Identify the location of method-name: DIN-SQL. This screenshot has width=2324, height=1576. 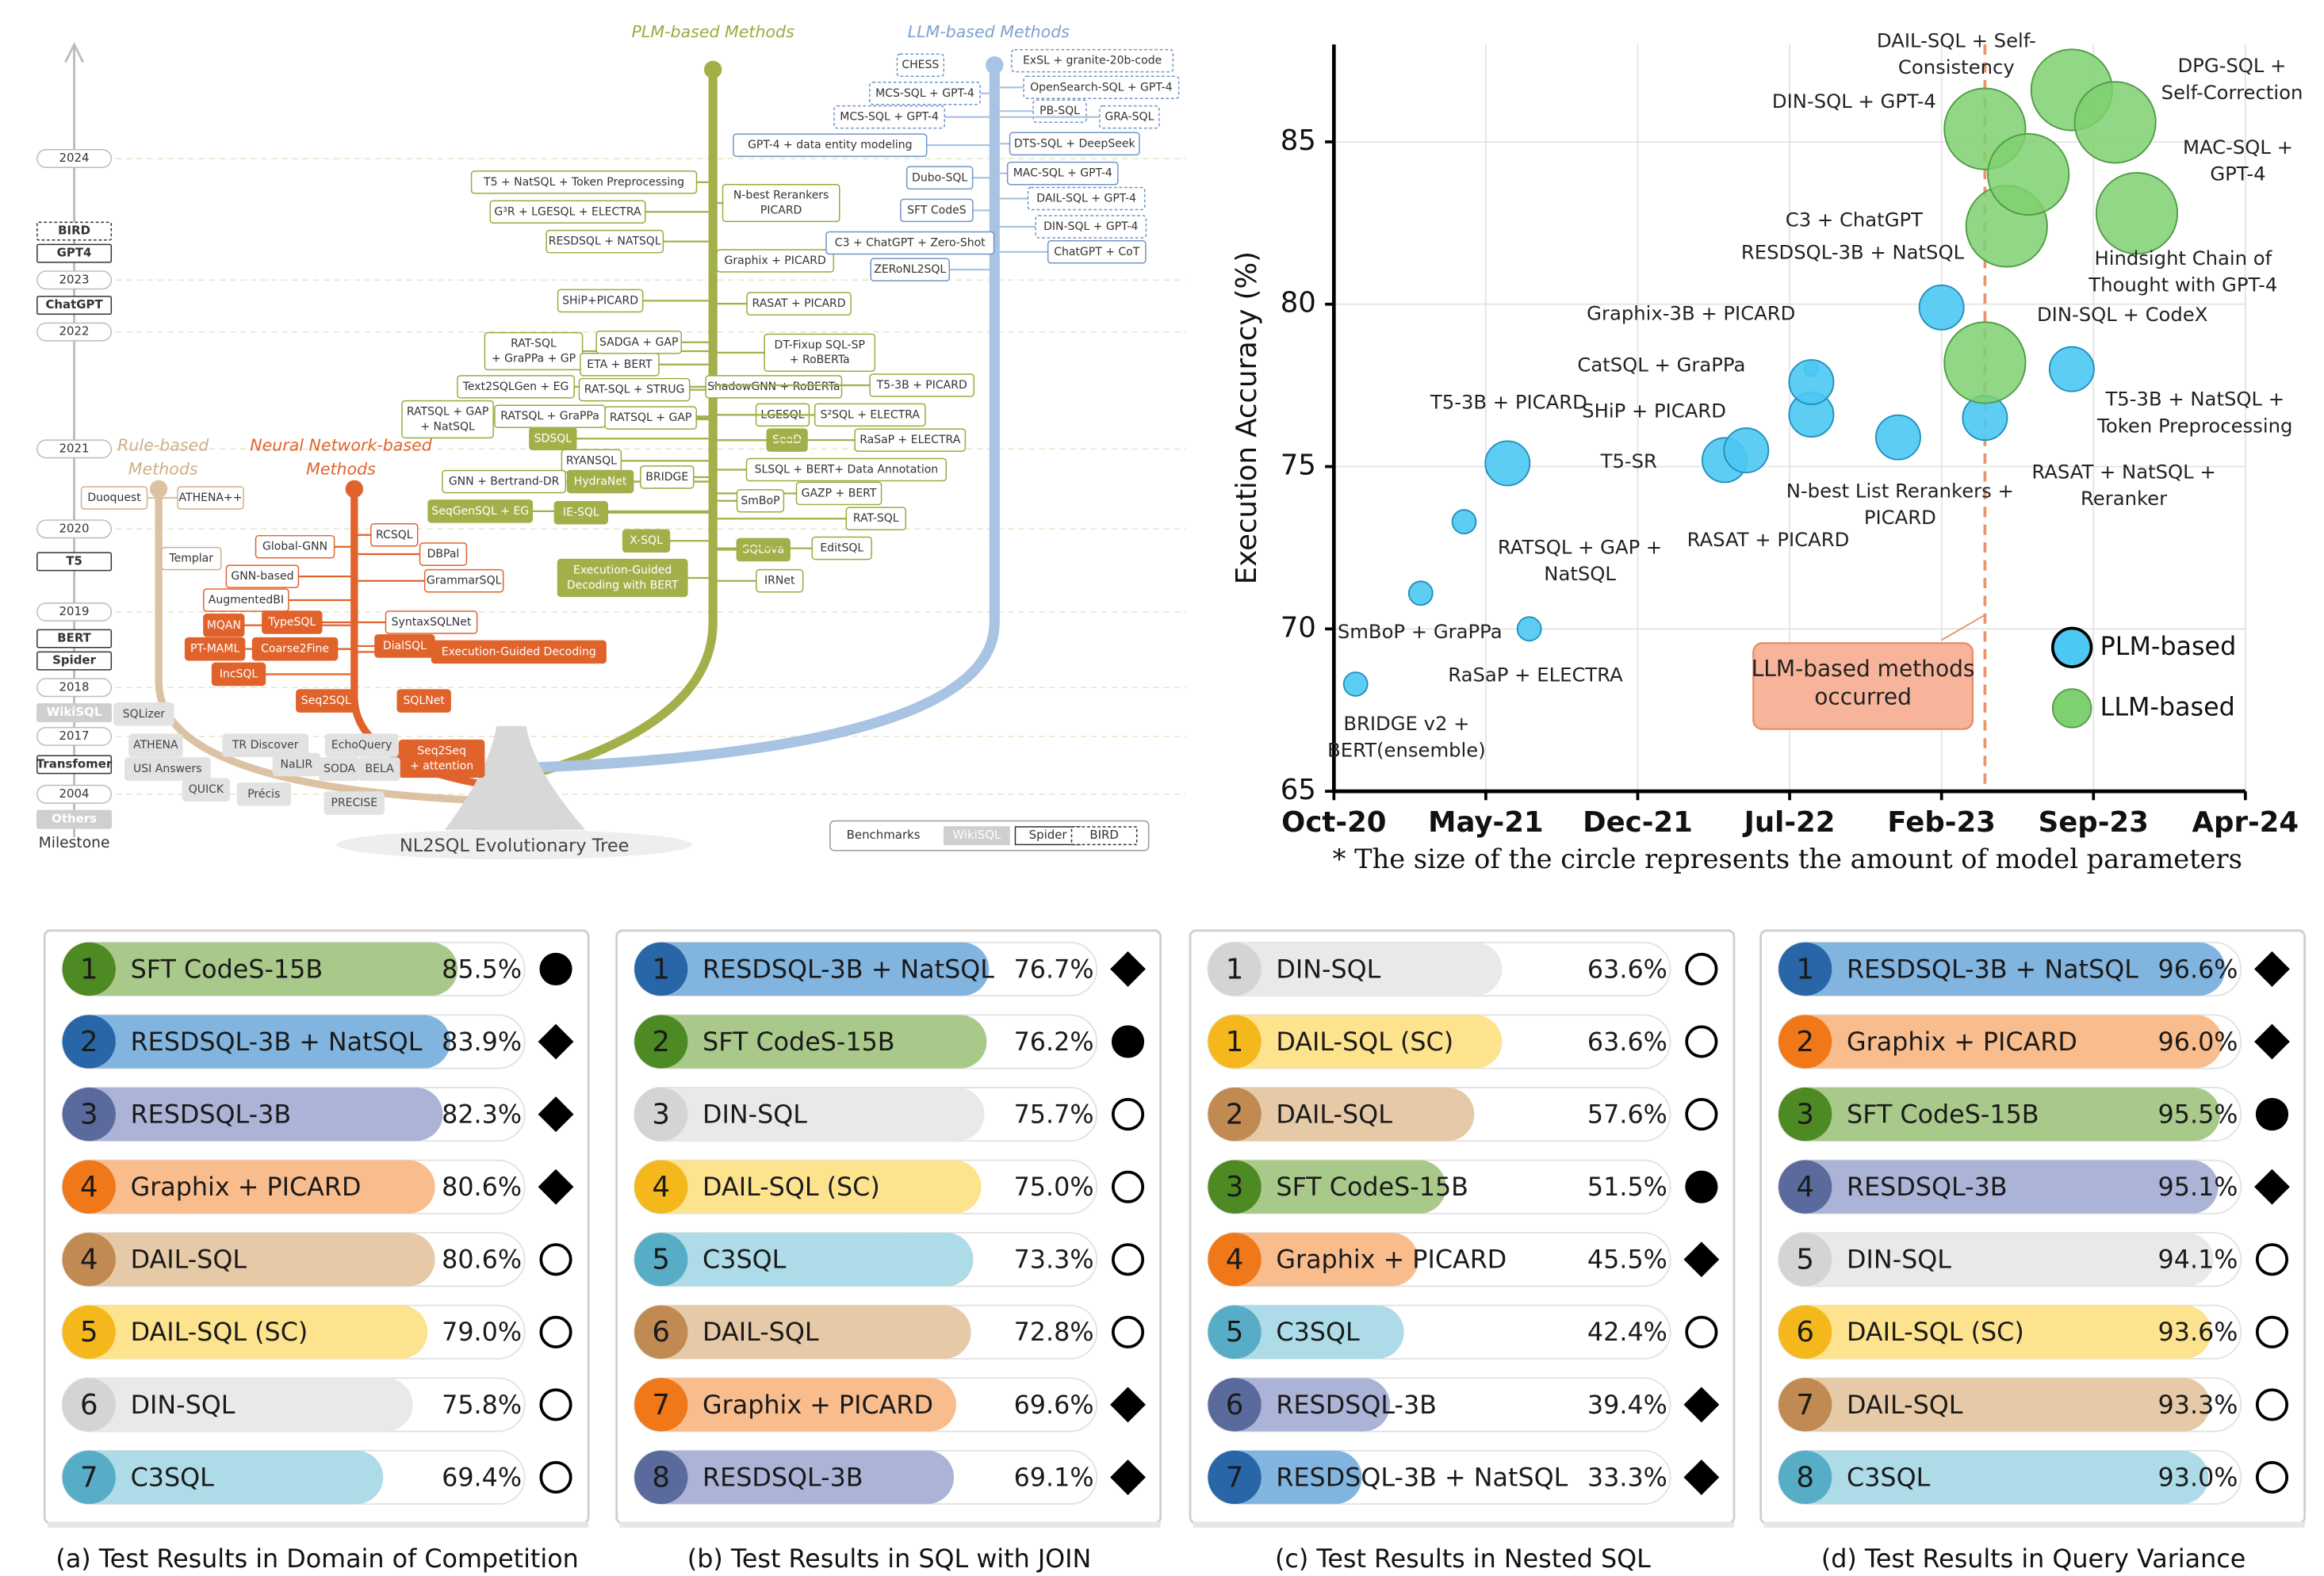
(755, 1114).